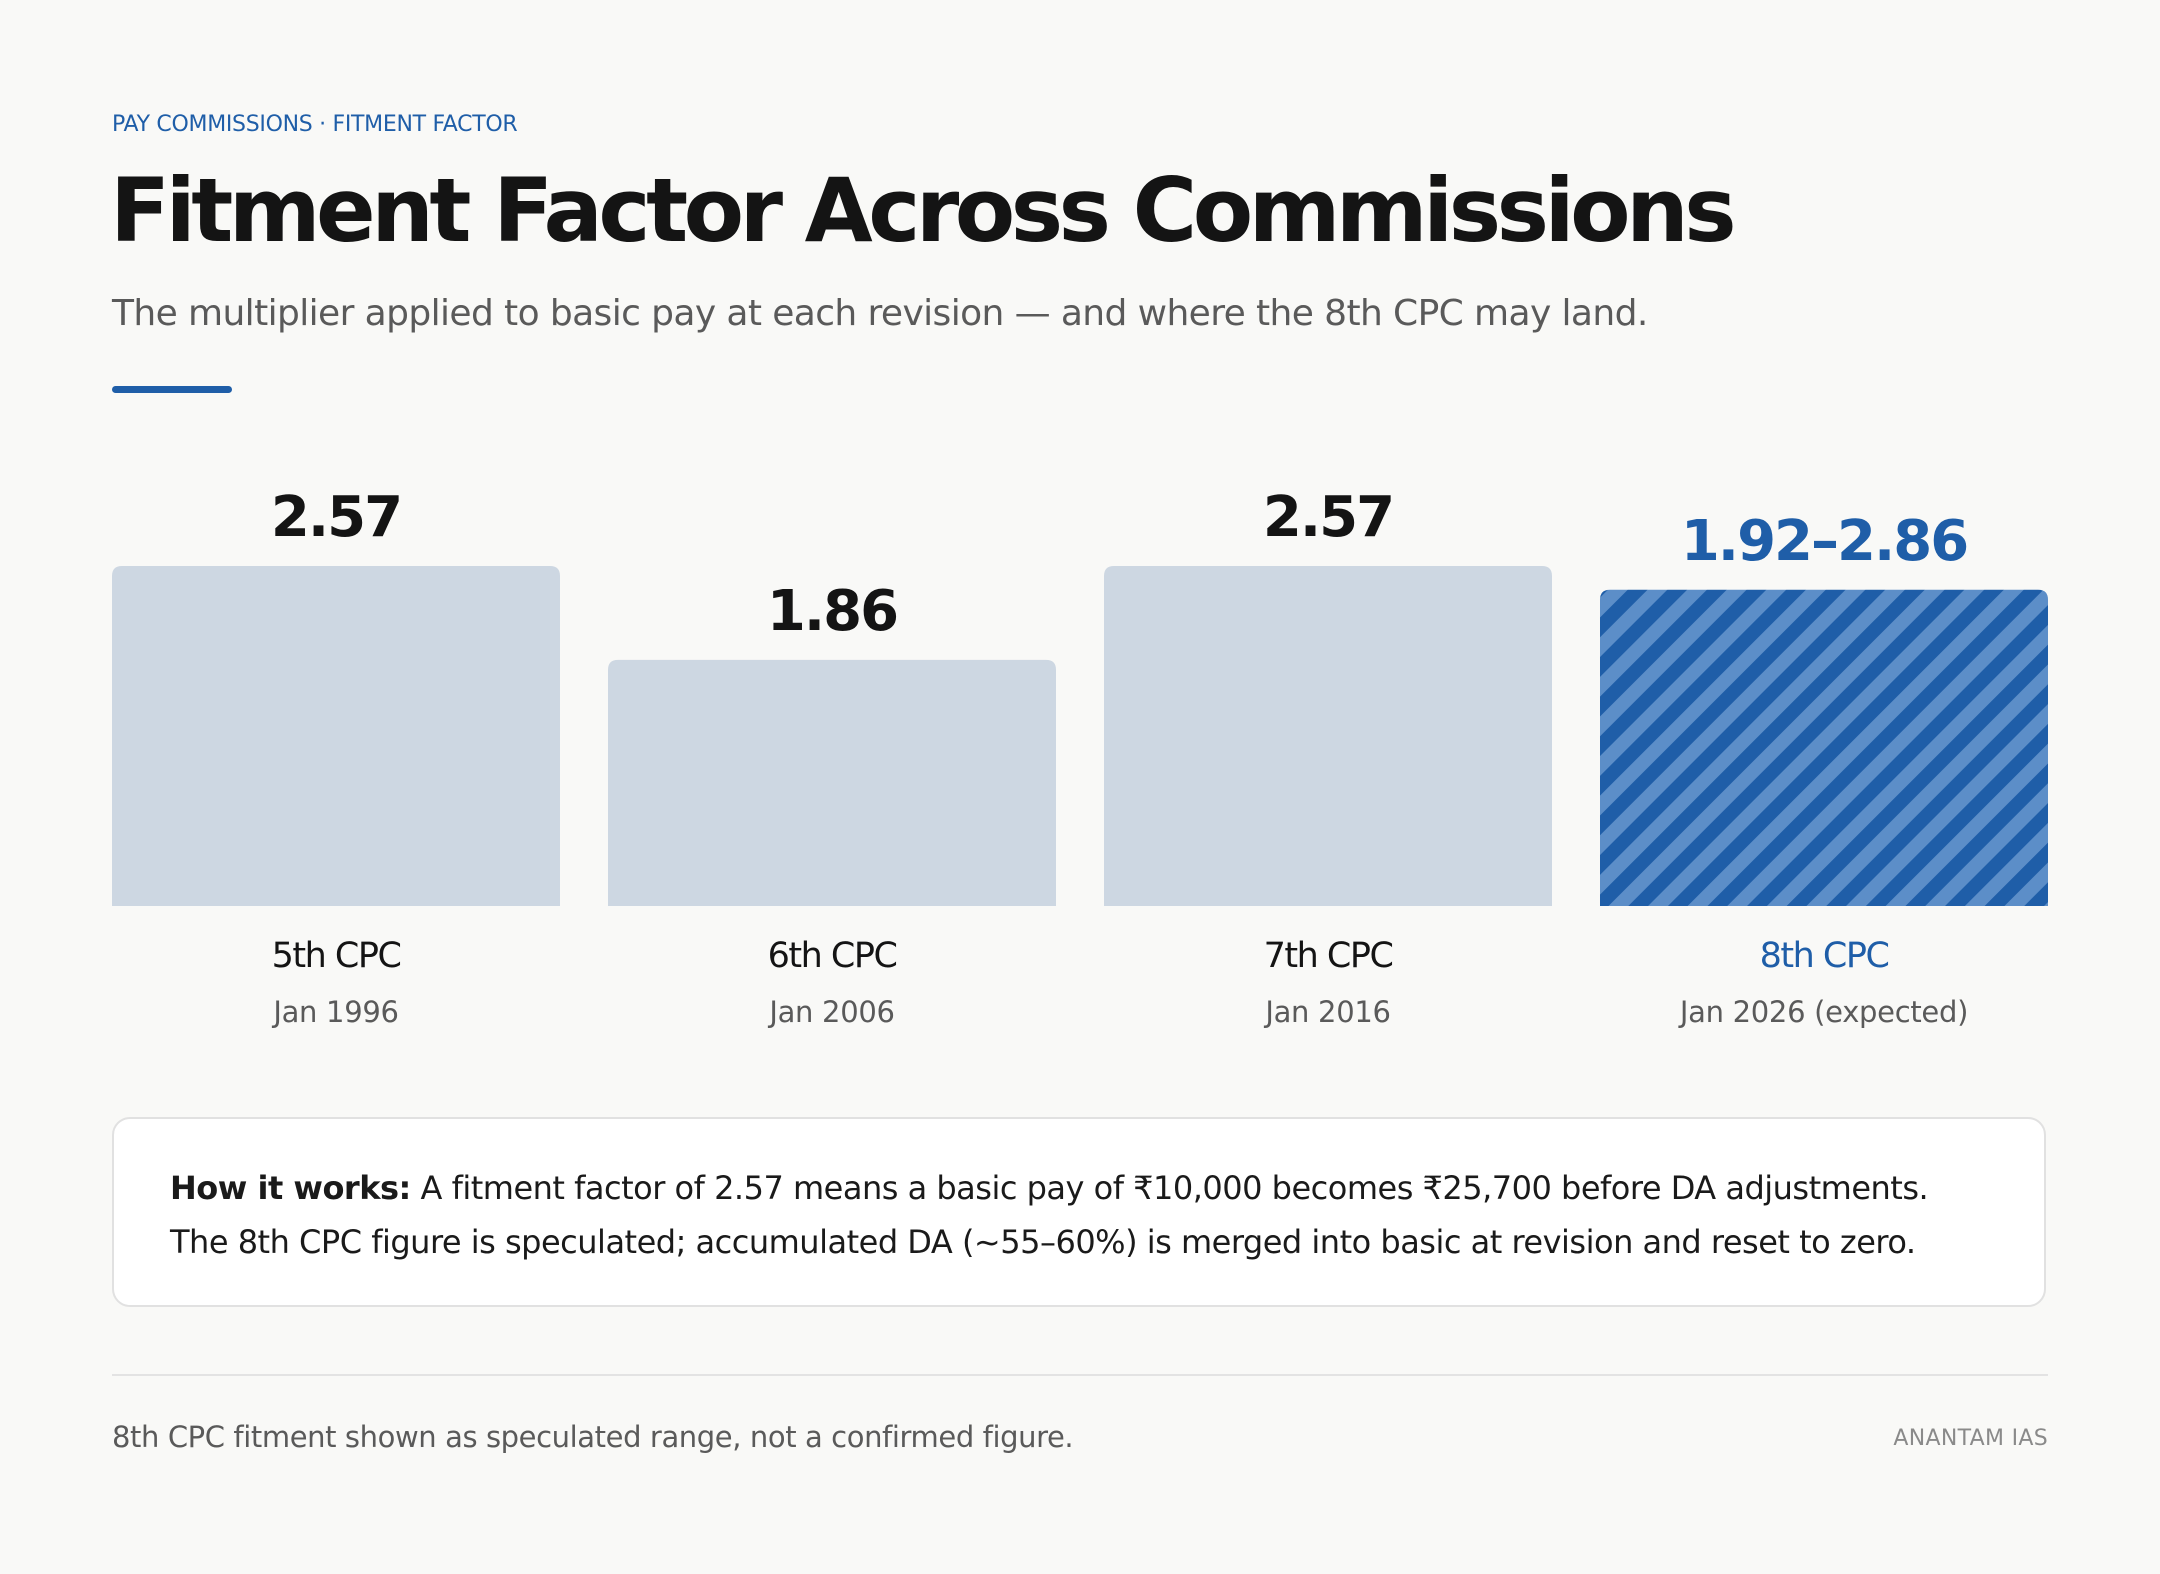  What do you see at coordinates (1824, 747) in the screenshot?
I see `bar-8th-cpc` at bounding box center [1824, 747].